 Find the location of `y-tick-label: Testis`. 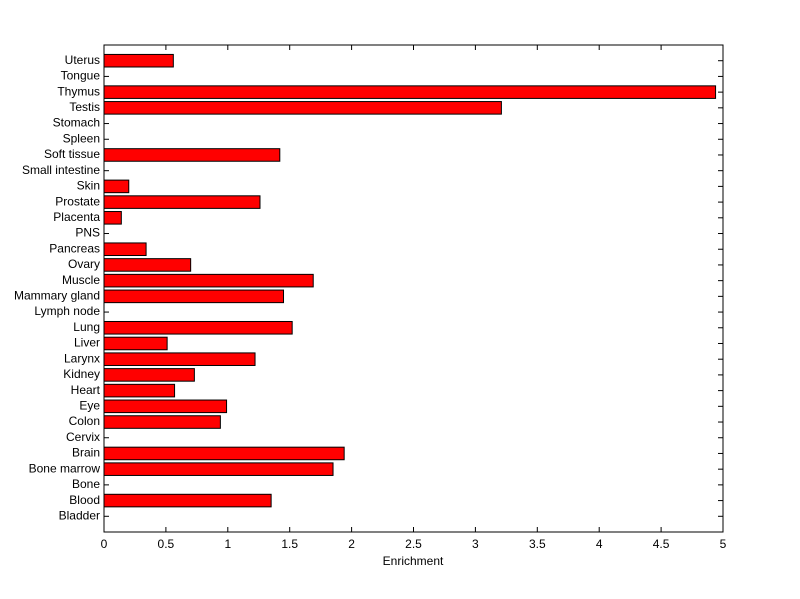

y-tick-label: Testis is located at coordinates (84, 107).